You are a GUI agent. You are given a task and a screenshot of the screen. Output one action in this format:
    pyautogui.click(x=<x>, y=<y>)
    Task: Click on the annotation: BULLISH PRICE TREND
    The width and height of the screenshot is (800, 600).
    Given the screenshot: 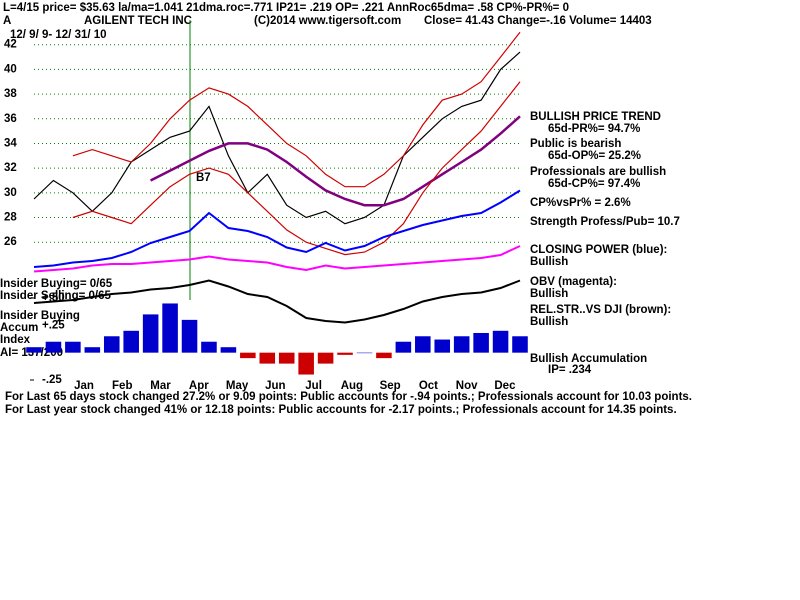 What is the action you would take?
    pyautogui.click(x=595, y=117)
    